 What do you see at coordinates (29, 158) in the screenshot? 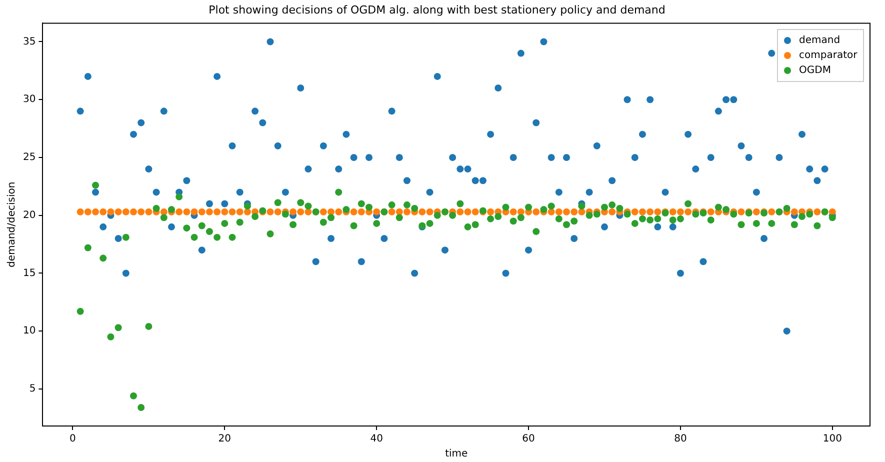
I see `y-tick-label: 25` at bounding box center [29, 158].